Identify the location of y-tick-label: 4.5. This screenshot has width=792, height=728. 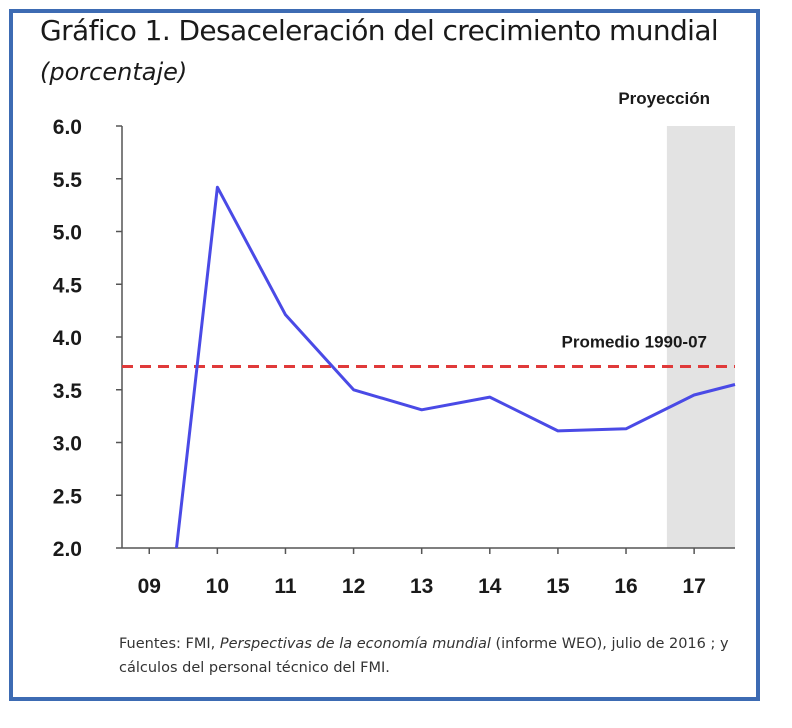
(68, 285).